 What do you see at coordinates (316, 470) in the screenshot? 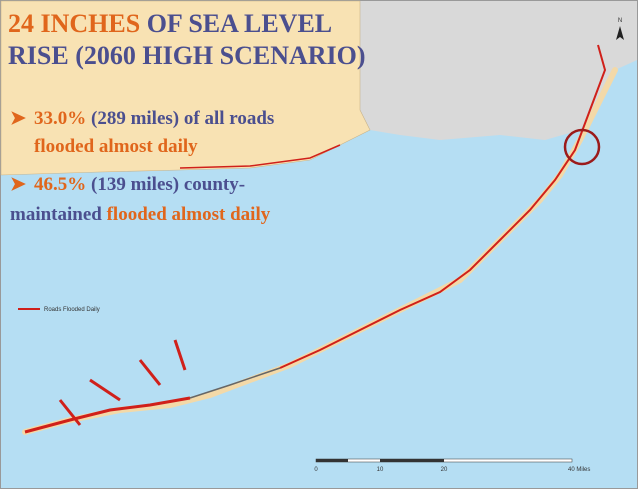
I see `scale-label: 0` at bounding box center [316, 470].